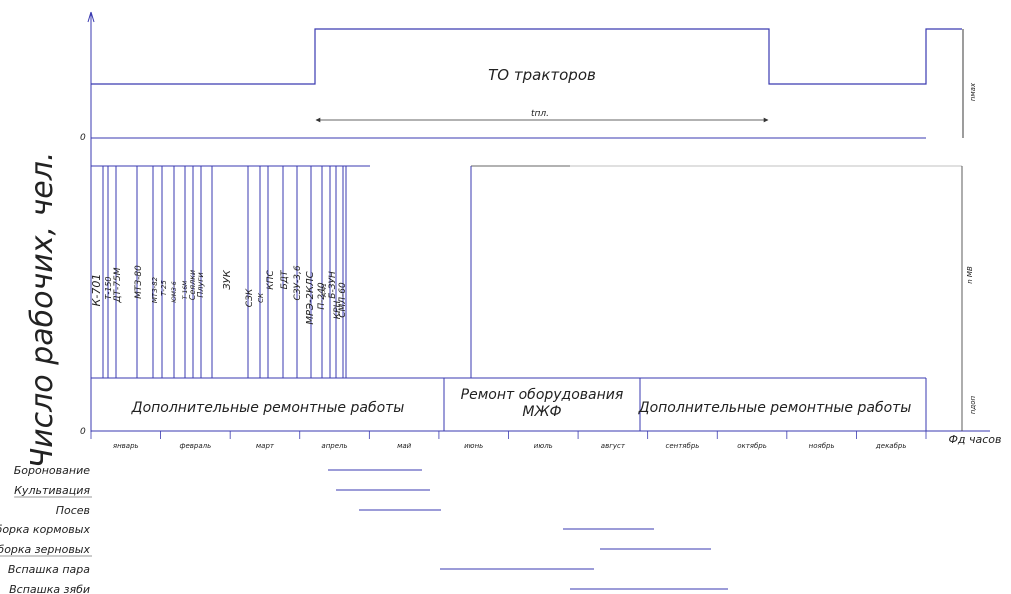 The height and width of the screenshot is (594, 1011). I want to click on machine-label: П-240, so click(322, 295).